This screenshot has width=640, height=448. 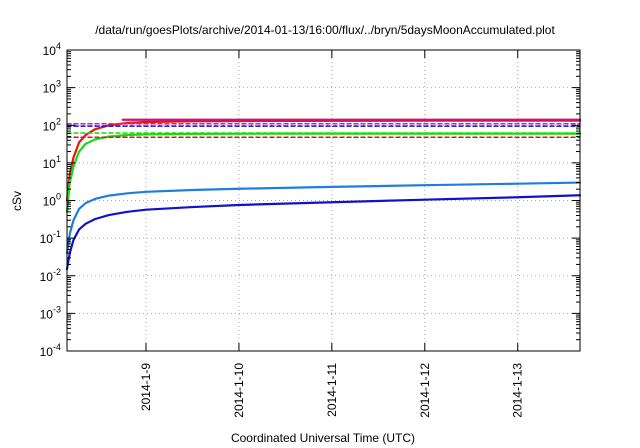 I want to click on x-tick-label: 2014-1-9, so click(x=146, y=387).